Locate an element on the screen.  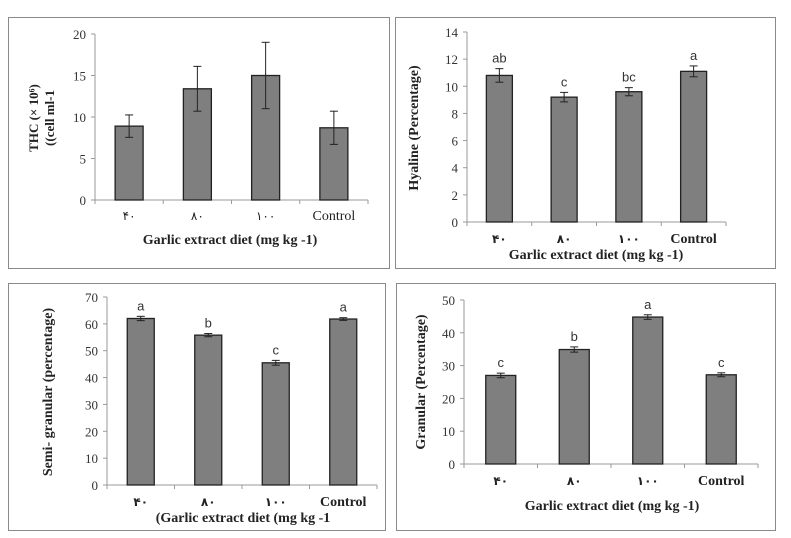
y-axis-title: Semi- granular (percentage) is located at coordinates (48, 392).